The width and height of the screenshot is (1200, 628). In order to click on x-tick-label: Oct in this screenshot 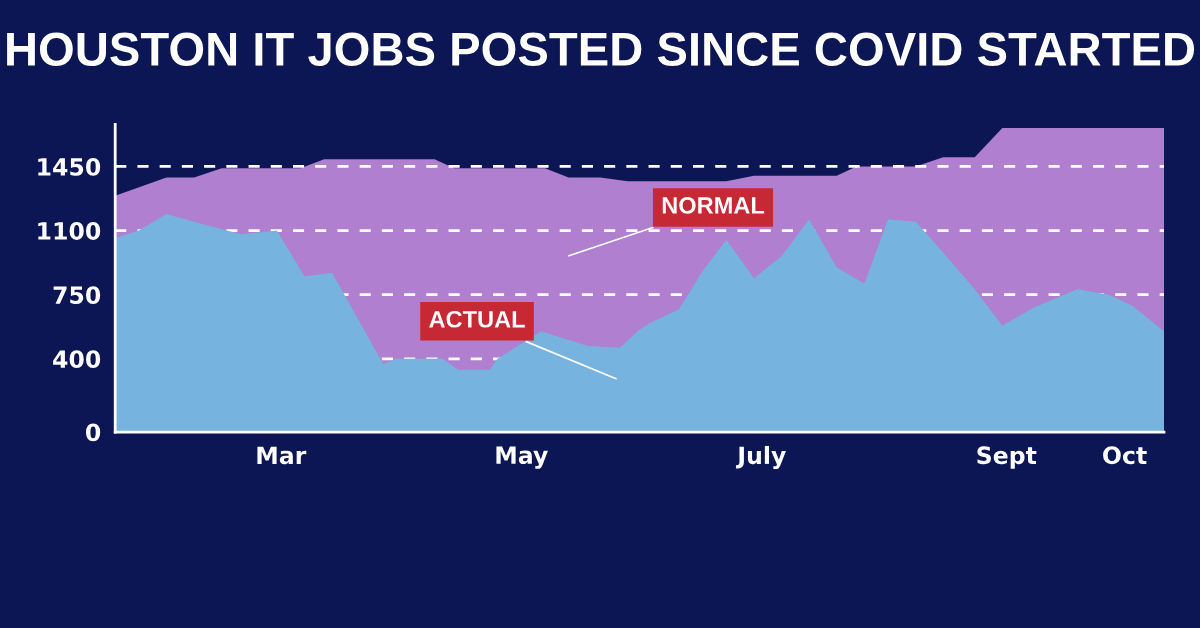, I will do `click(1125, 455)`.